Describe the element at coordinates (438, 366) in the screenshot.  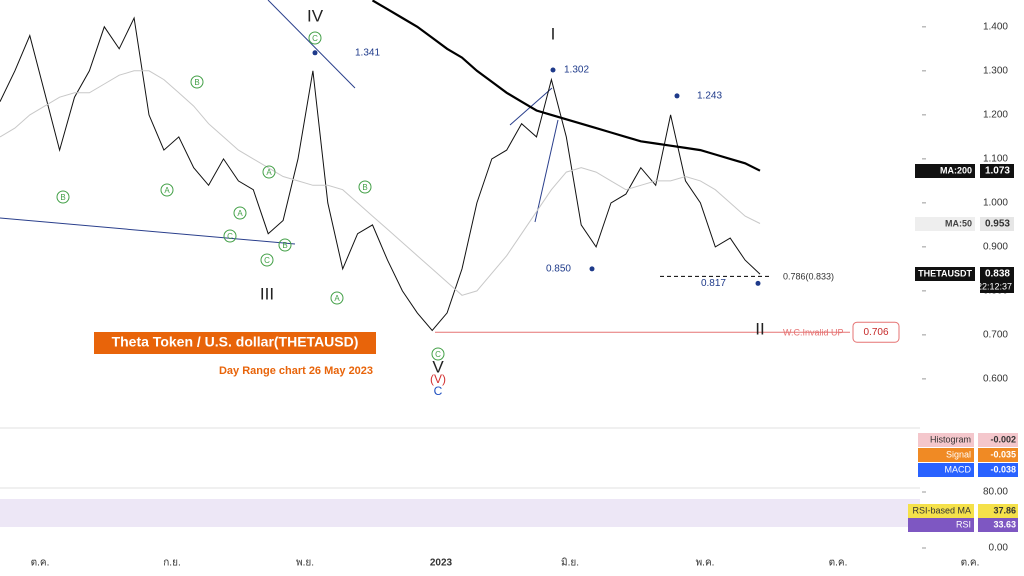
I see `wave-label: V` at that location.